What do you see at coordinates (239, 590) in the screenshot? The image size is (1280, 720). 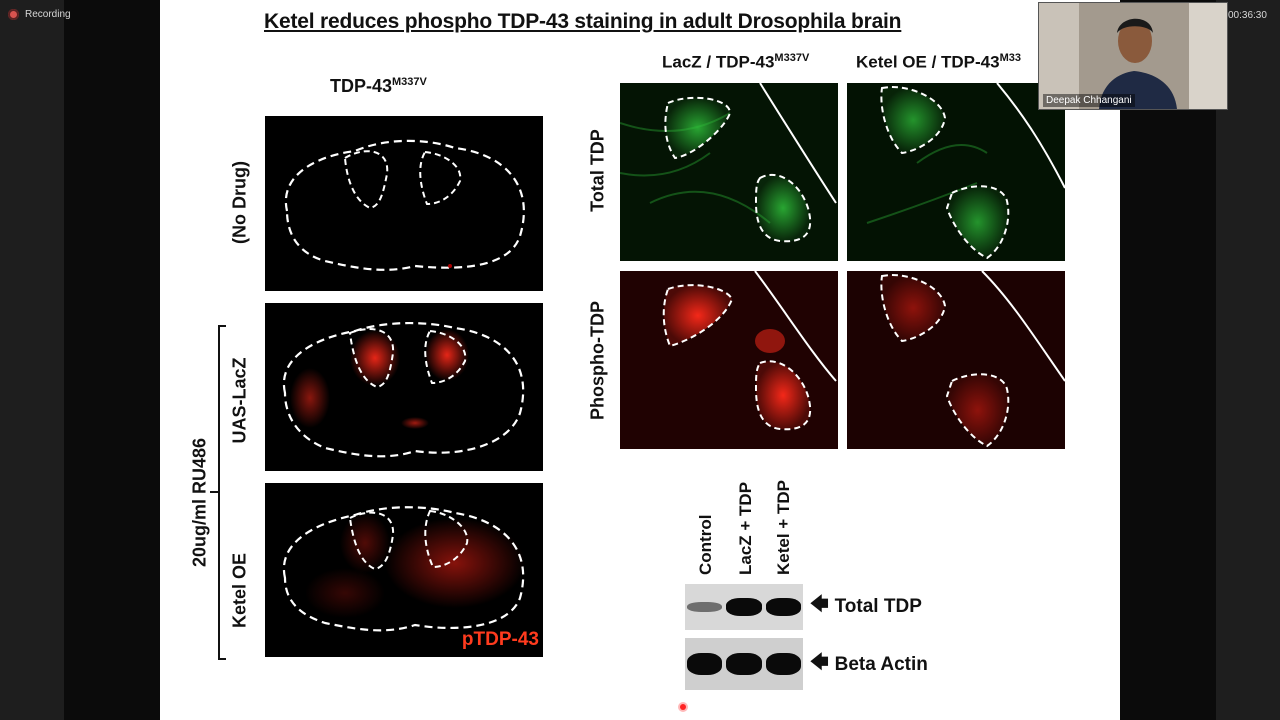 I see `row-label-ketel-oe: Ketel OE` at bounding box center [239, 590].